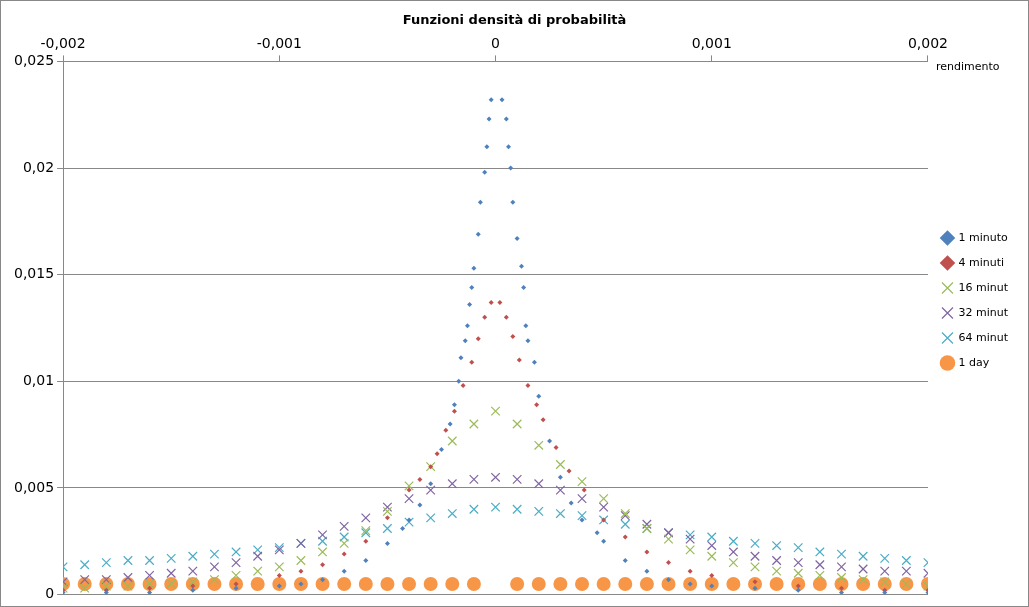  Describe the element at coordinates (967, 67) in the screenshot. I see `x-axis-title: rendimento` at that location.